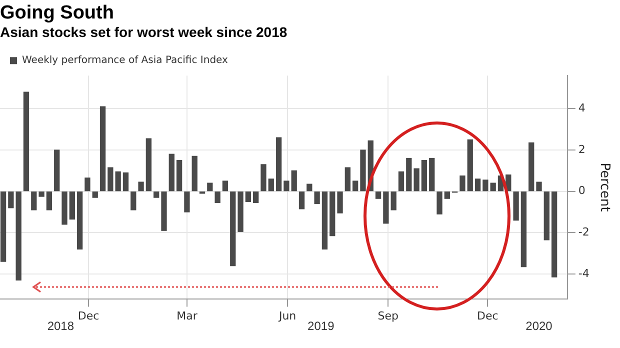 The image size is (620, 348). I want to click on text: 2018, so click(60, 326).